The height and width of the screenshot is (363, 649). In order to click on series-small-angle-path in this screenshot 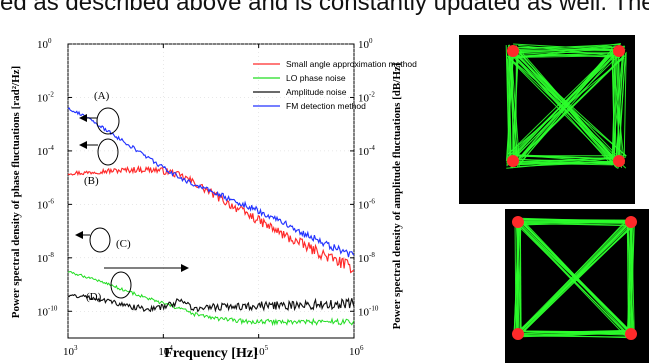, I will do `click(211, 219)`.